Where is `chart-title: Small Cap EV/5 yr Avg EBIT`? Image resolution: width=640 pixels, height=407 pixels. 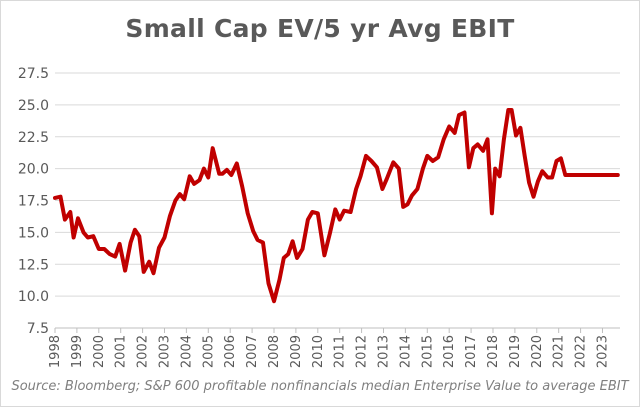
chart-title: Small Cap EV/5 yr Avg EBIT is located at coordinates (320, 28).